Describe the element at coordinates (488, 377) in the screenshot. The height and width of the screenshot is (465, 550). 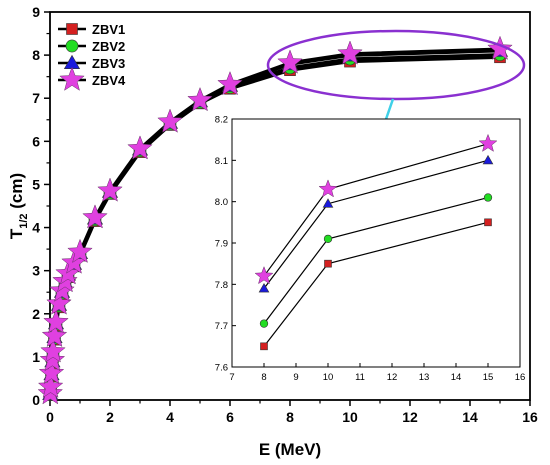
I see `inset-x-tick-label: 15` at that location.